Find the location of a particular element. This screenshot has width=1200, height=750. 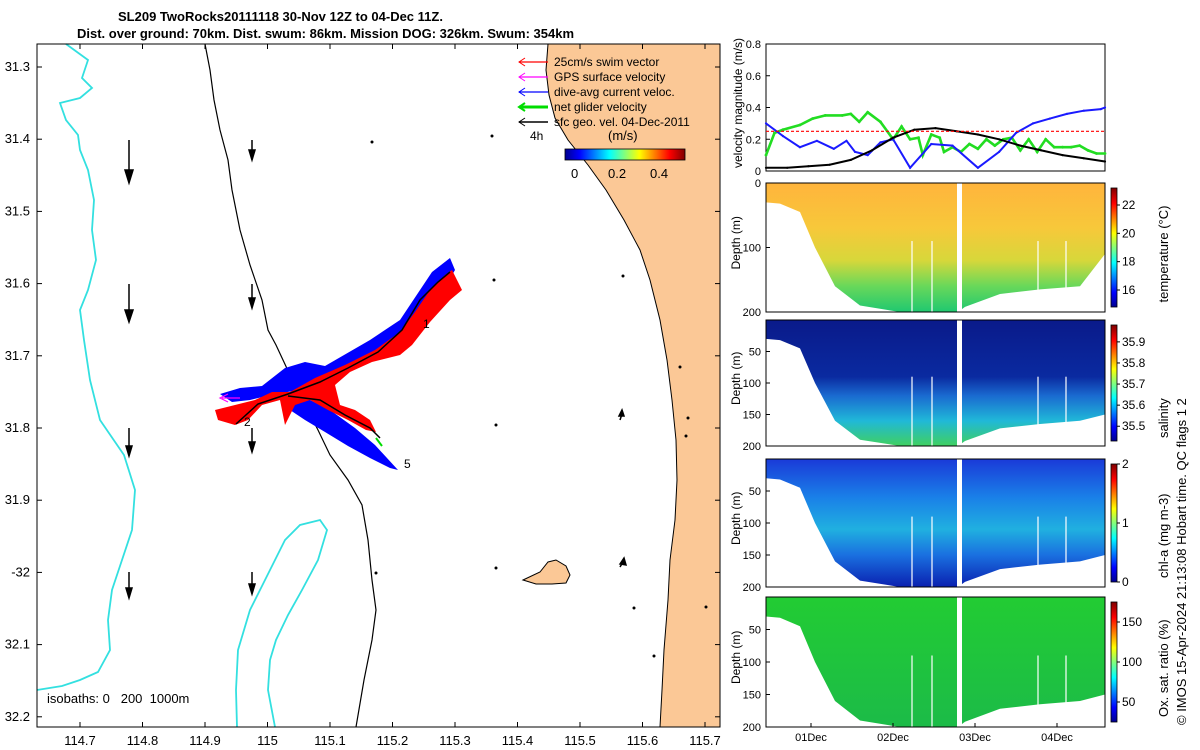

map-x-tick-label: 115.1 is located at coordinates (330, 740).